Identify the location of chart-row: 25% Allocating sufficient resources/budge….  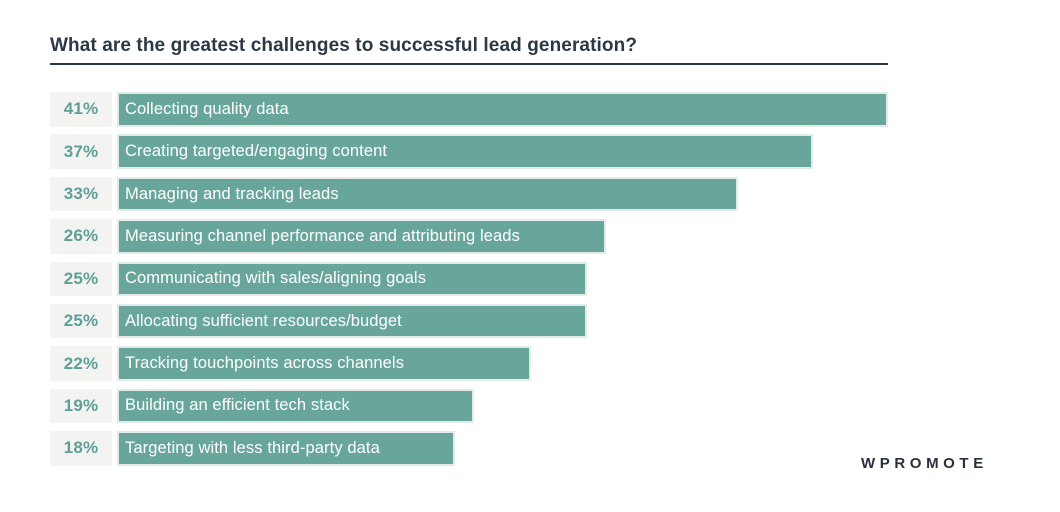
(530, 321).